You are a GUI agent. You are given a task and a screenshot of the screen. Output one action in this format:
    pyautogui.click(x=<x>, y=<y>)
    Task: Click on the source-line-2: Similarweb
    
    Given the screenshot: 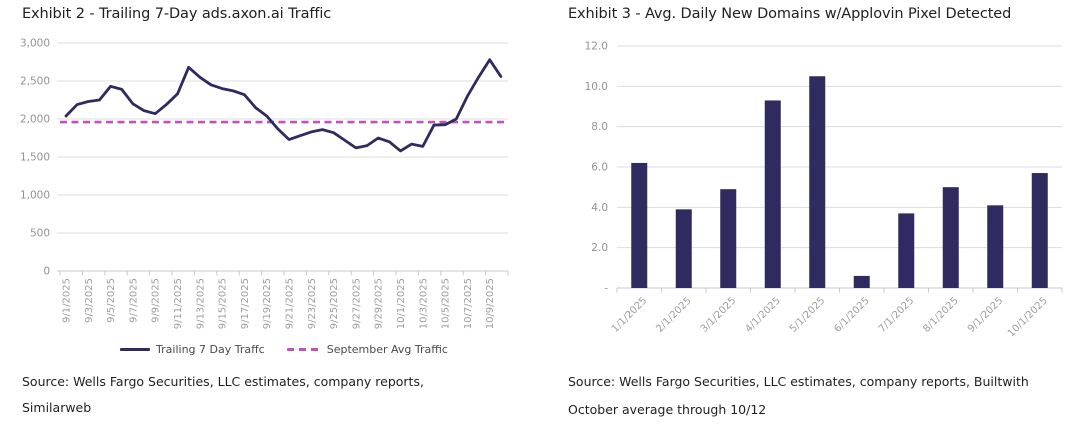 What is the action you would take?
    pyautogui.click(x=57, y=407)
    